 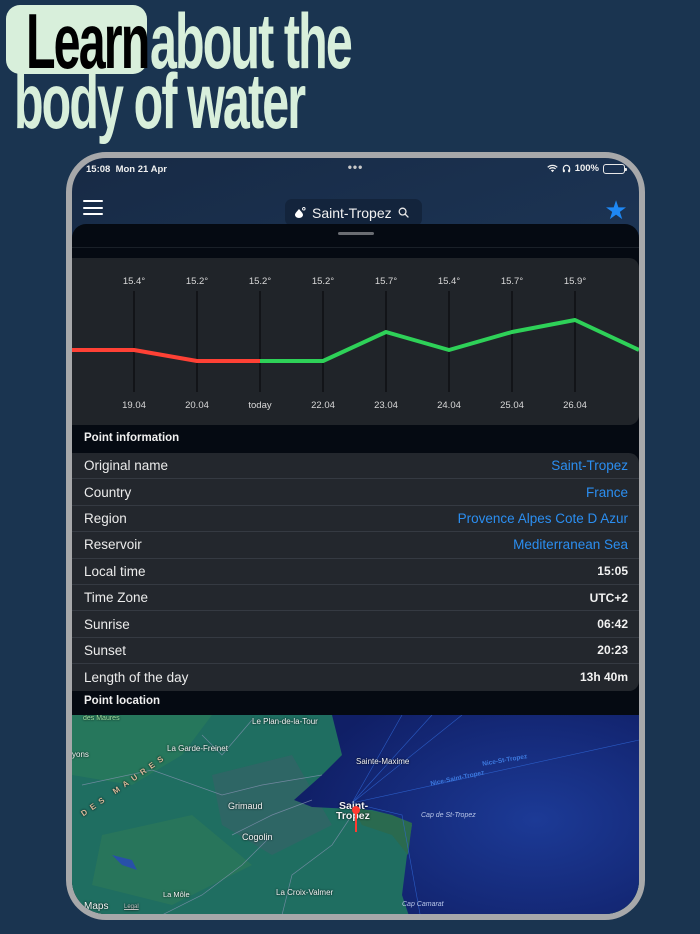 What do you see at coordinates (355, 247) in the screenshot?
I see `divider` at bounding box center [355, 247].